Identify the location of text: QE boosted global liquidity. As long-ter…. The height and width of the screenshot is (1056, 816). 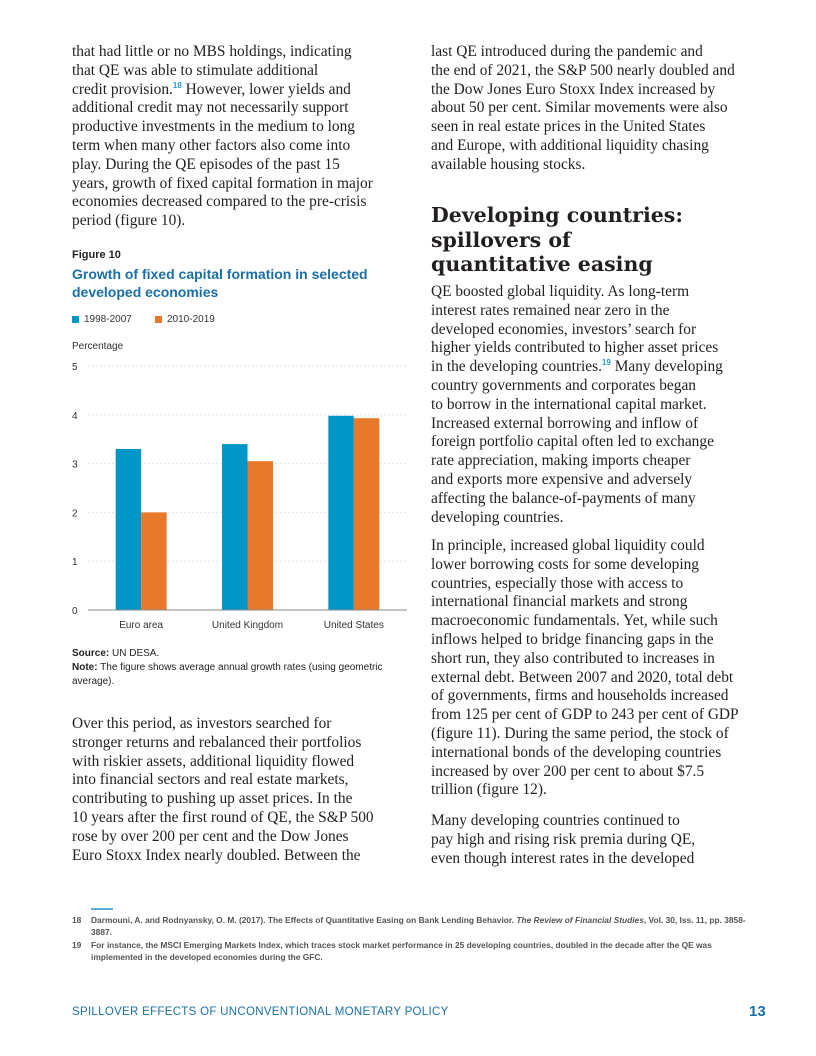
(575, 329).